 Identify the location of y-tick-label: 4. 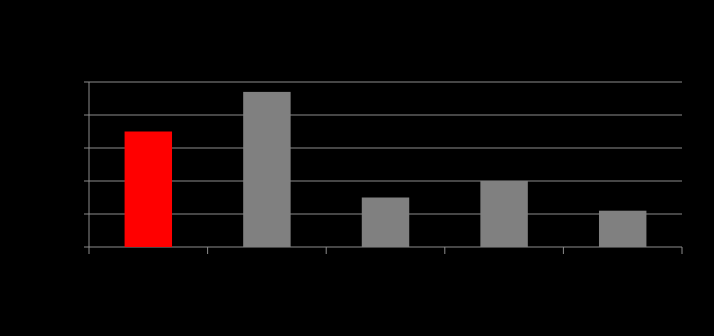
(75, 114).